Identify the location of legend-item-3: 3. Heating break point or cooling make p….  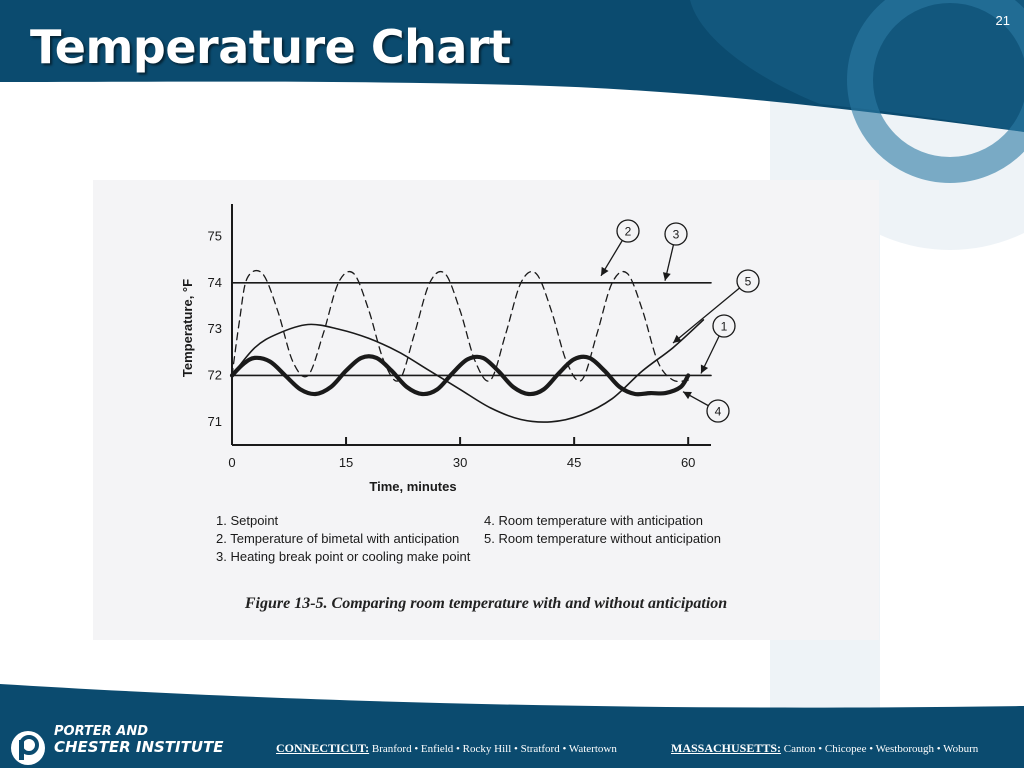
(343, 556).